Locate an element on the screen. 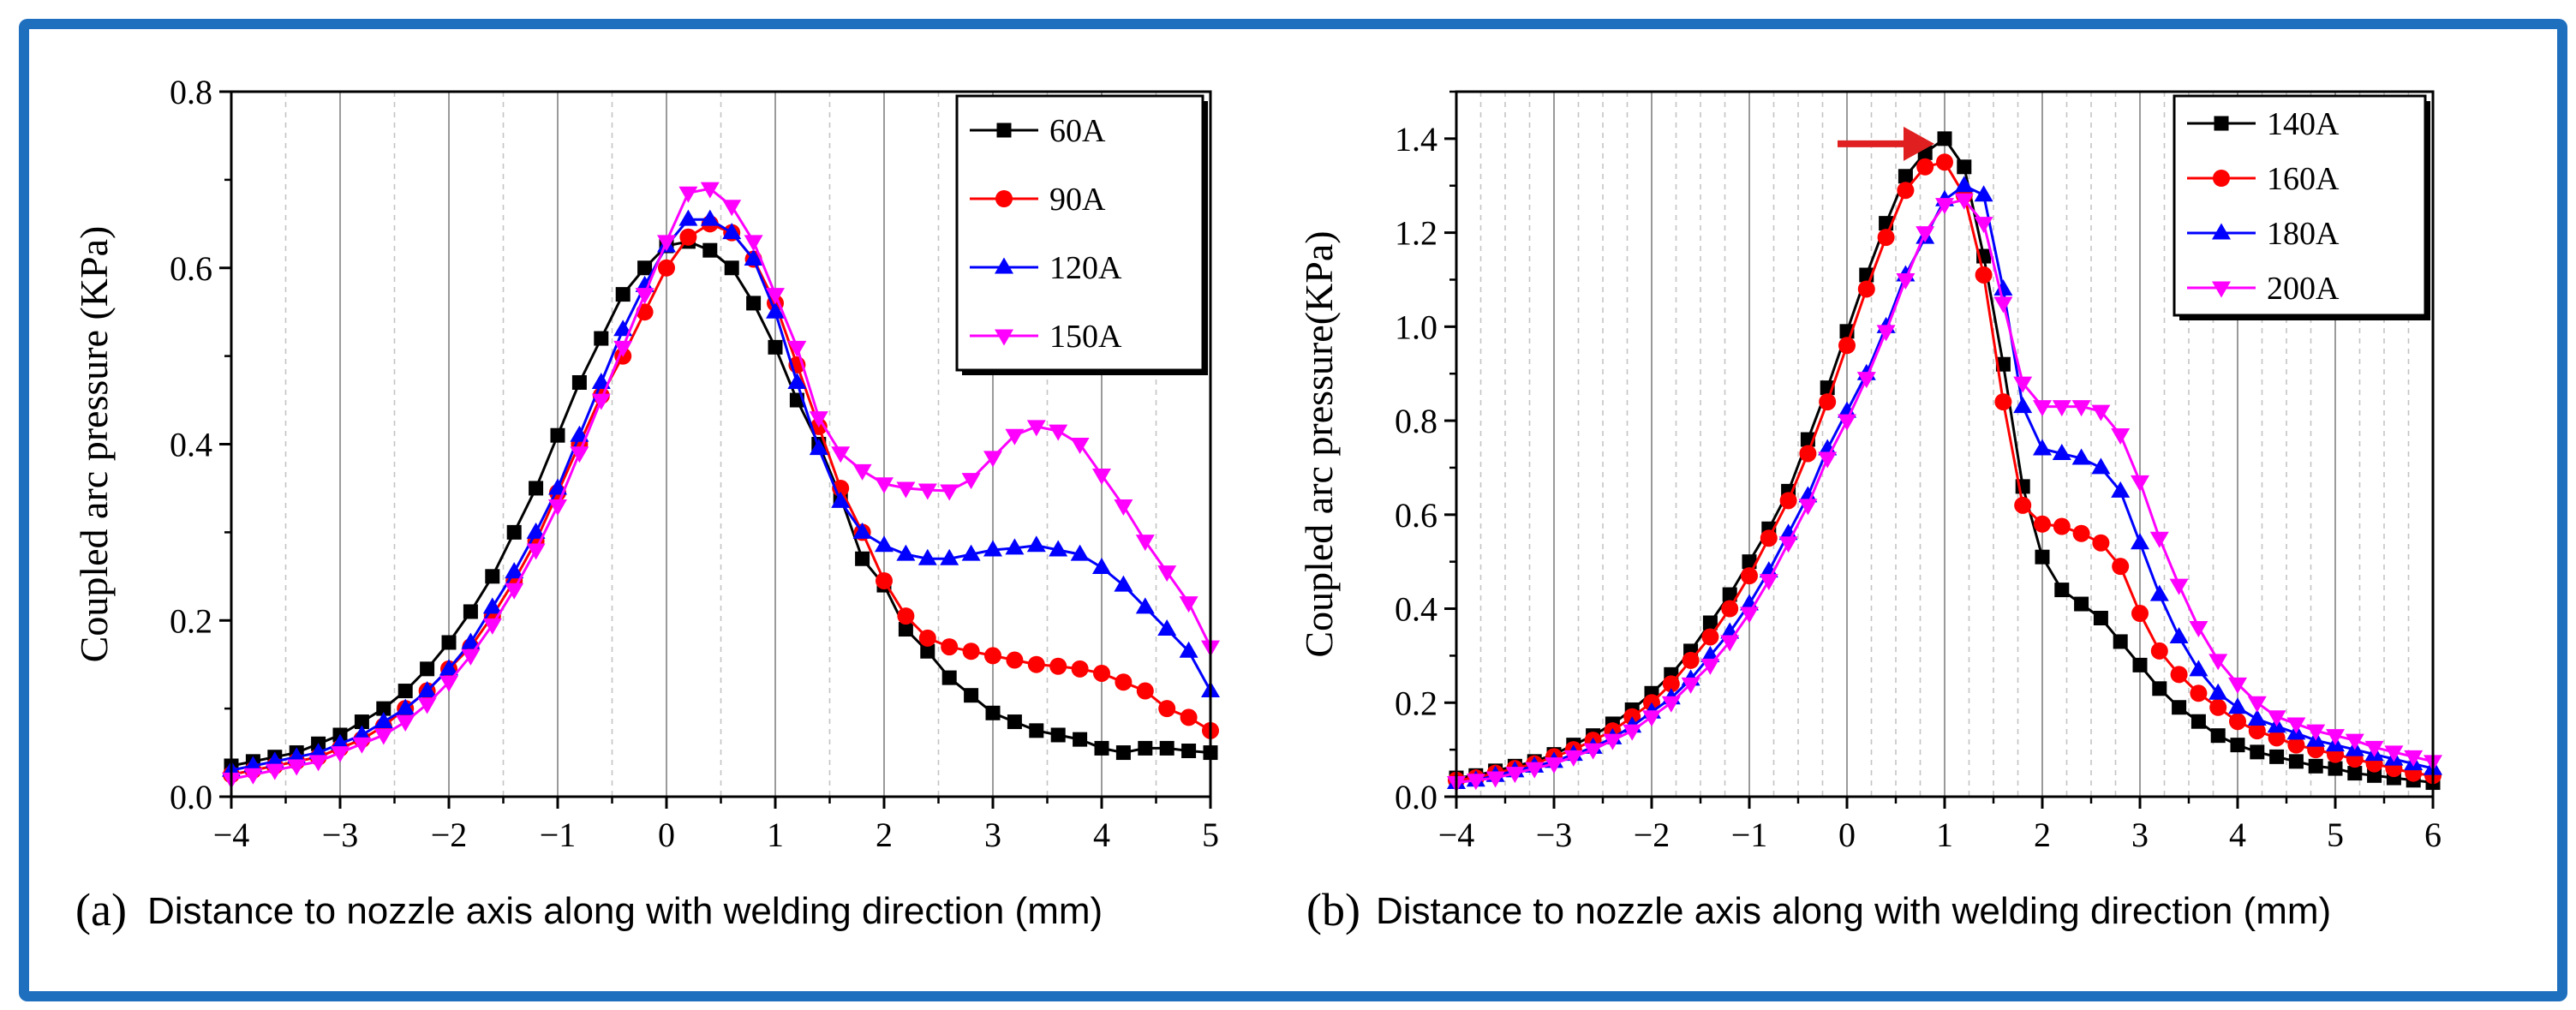 This screenshot has height=1010, width=2576. legend-entry-90A: 90A is located at coordinates (1038, 200).